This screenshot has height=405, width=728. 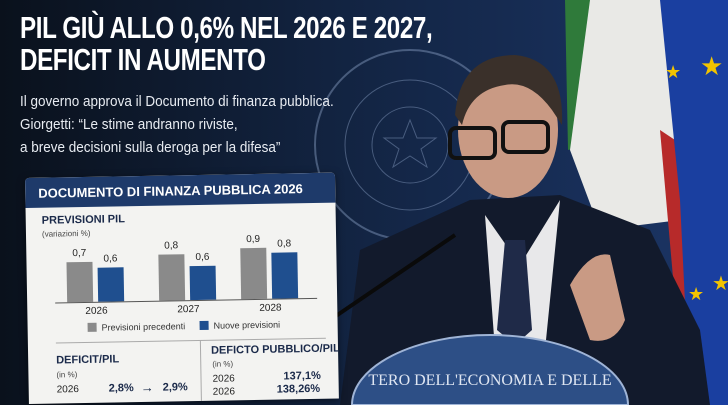 I want to click on legend-new: Nuove previsioni, so click(x=240, y=325).